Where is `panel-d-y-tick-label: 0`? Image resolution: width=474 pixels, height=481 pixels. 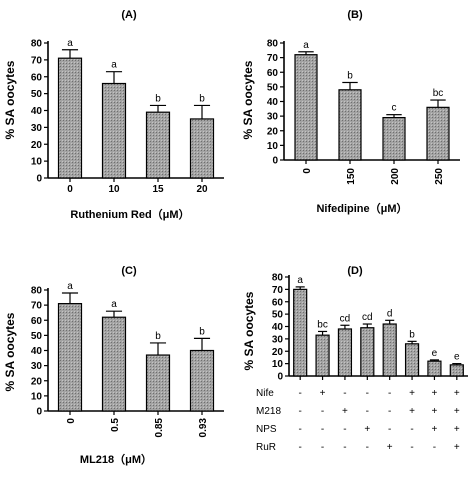 panel-d-y-tick-label: 0 is located at coordinates (280, 377).